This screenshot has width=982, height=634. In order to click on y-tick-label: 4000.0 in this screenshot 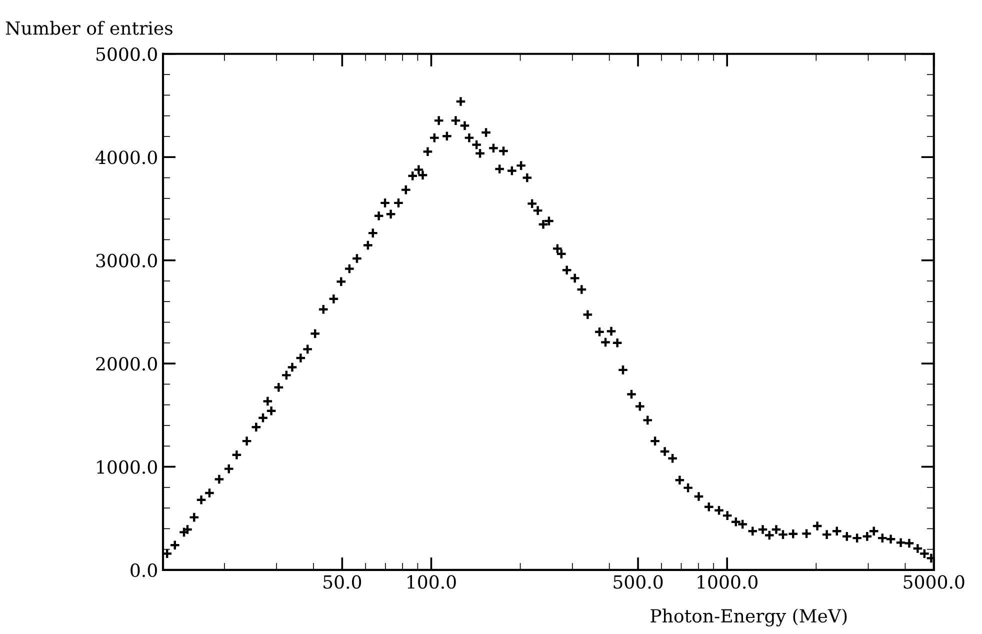, I will do `click(126, 157)`.